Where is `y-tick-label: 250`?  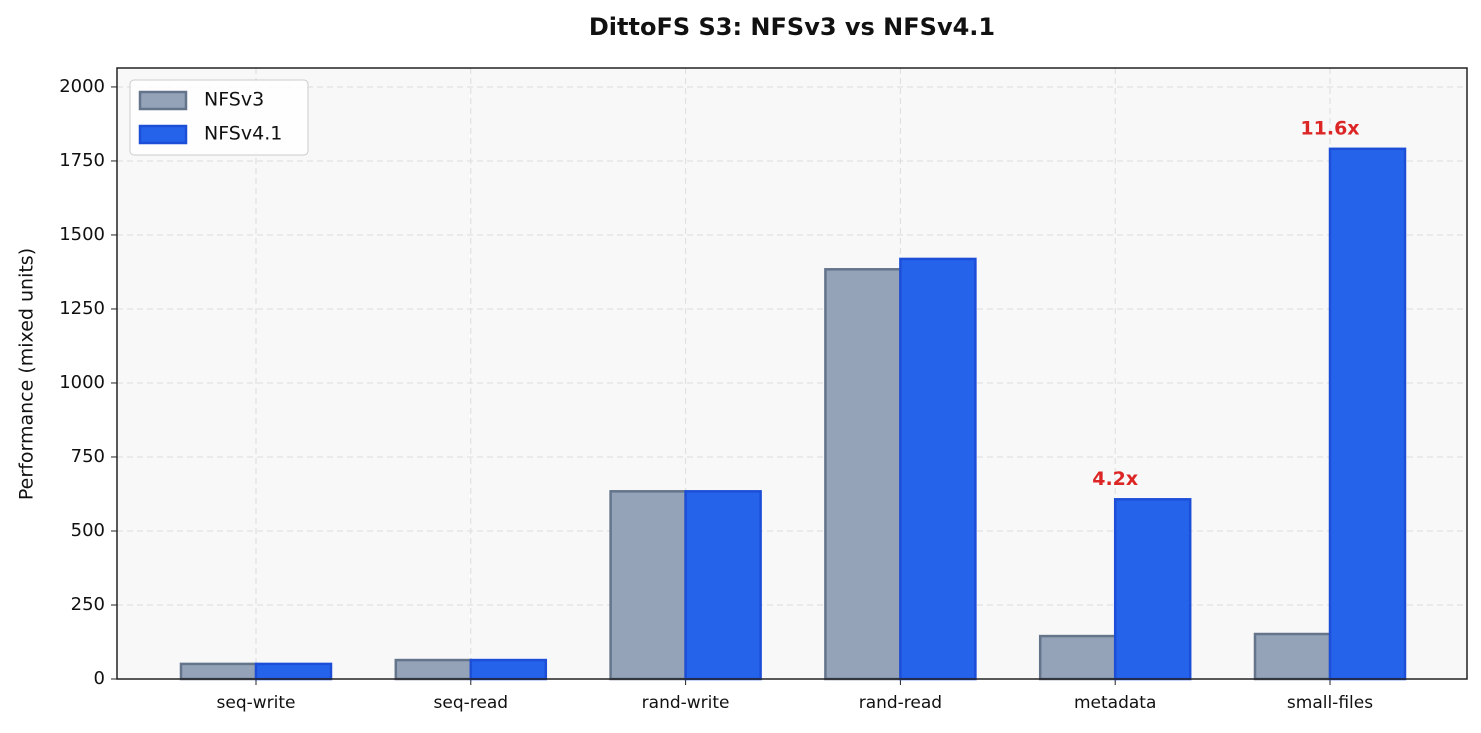 y-tick-label: 250 is located at coordinates (88, 604).